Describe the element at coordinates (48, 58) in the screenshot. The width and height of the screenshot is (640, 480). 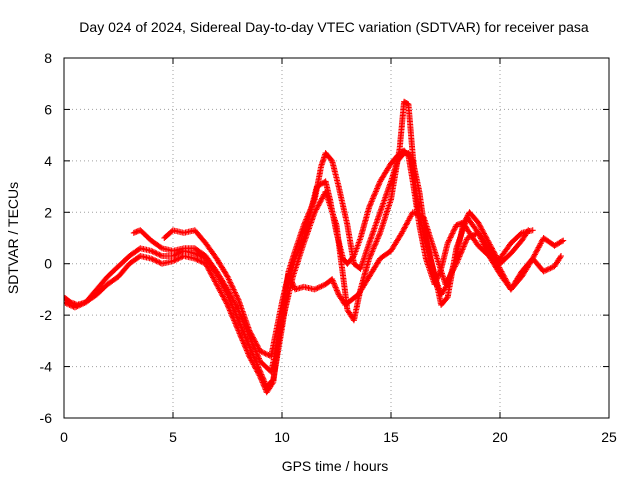
I see `y-tick-label: 8` at that location.